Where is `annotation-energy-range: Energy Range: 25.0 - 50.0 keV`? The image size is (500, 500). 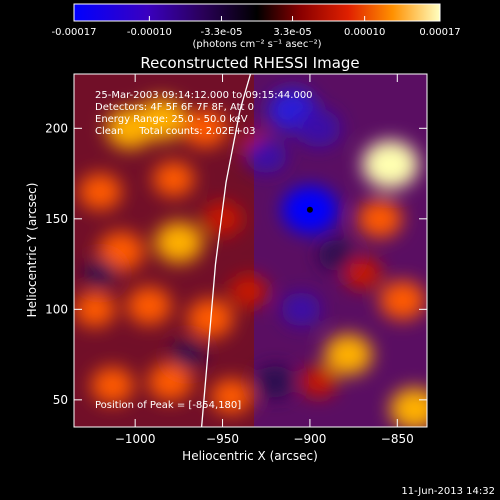
annotation-energy-range: Energy Range: 25.0 - 50.0 keV is located at coordinates (171, 119).